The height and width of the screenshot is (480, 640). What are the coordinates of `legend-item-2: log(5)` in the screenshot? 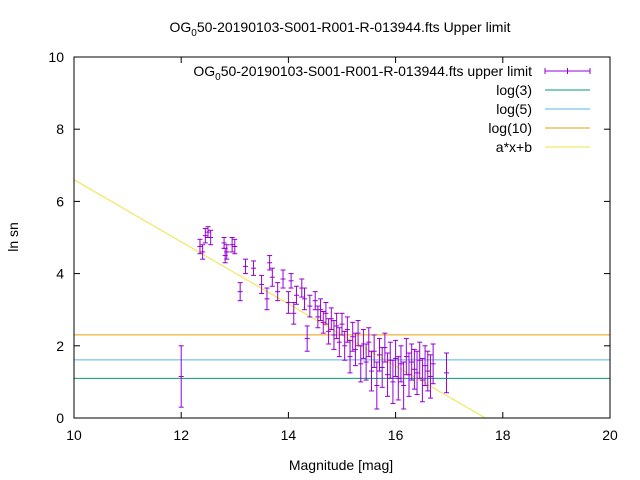 It's located at (543, 109).